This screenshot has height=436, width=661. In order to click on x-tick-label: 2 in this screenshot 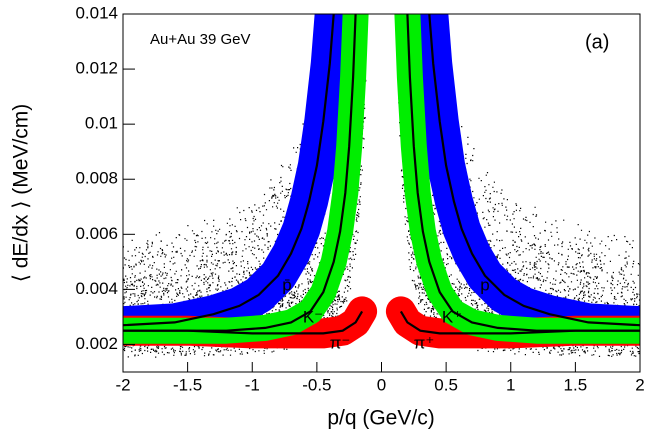, I will do `click(639, 384)`.